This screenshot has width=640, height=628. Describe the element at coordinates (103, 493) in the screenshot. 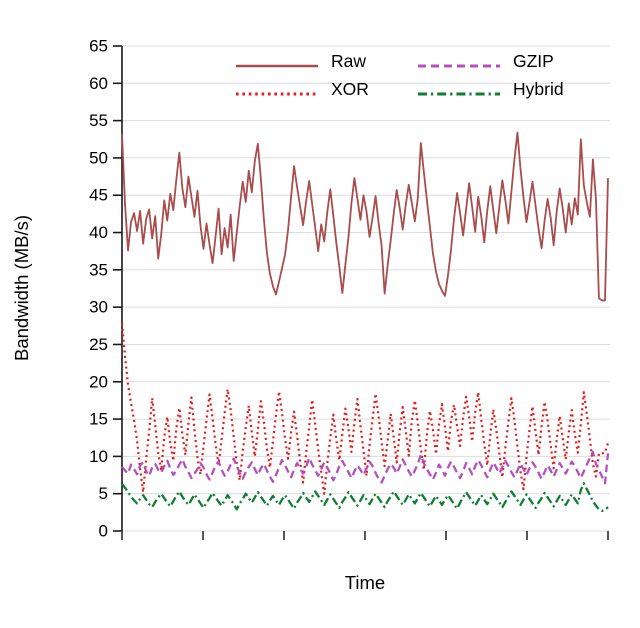

I see `y-tick-label: 5` at that location.